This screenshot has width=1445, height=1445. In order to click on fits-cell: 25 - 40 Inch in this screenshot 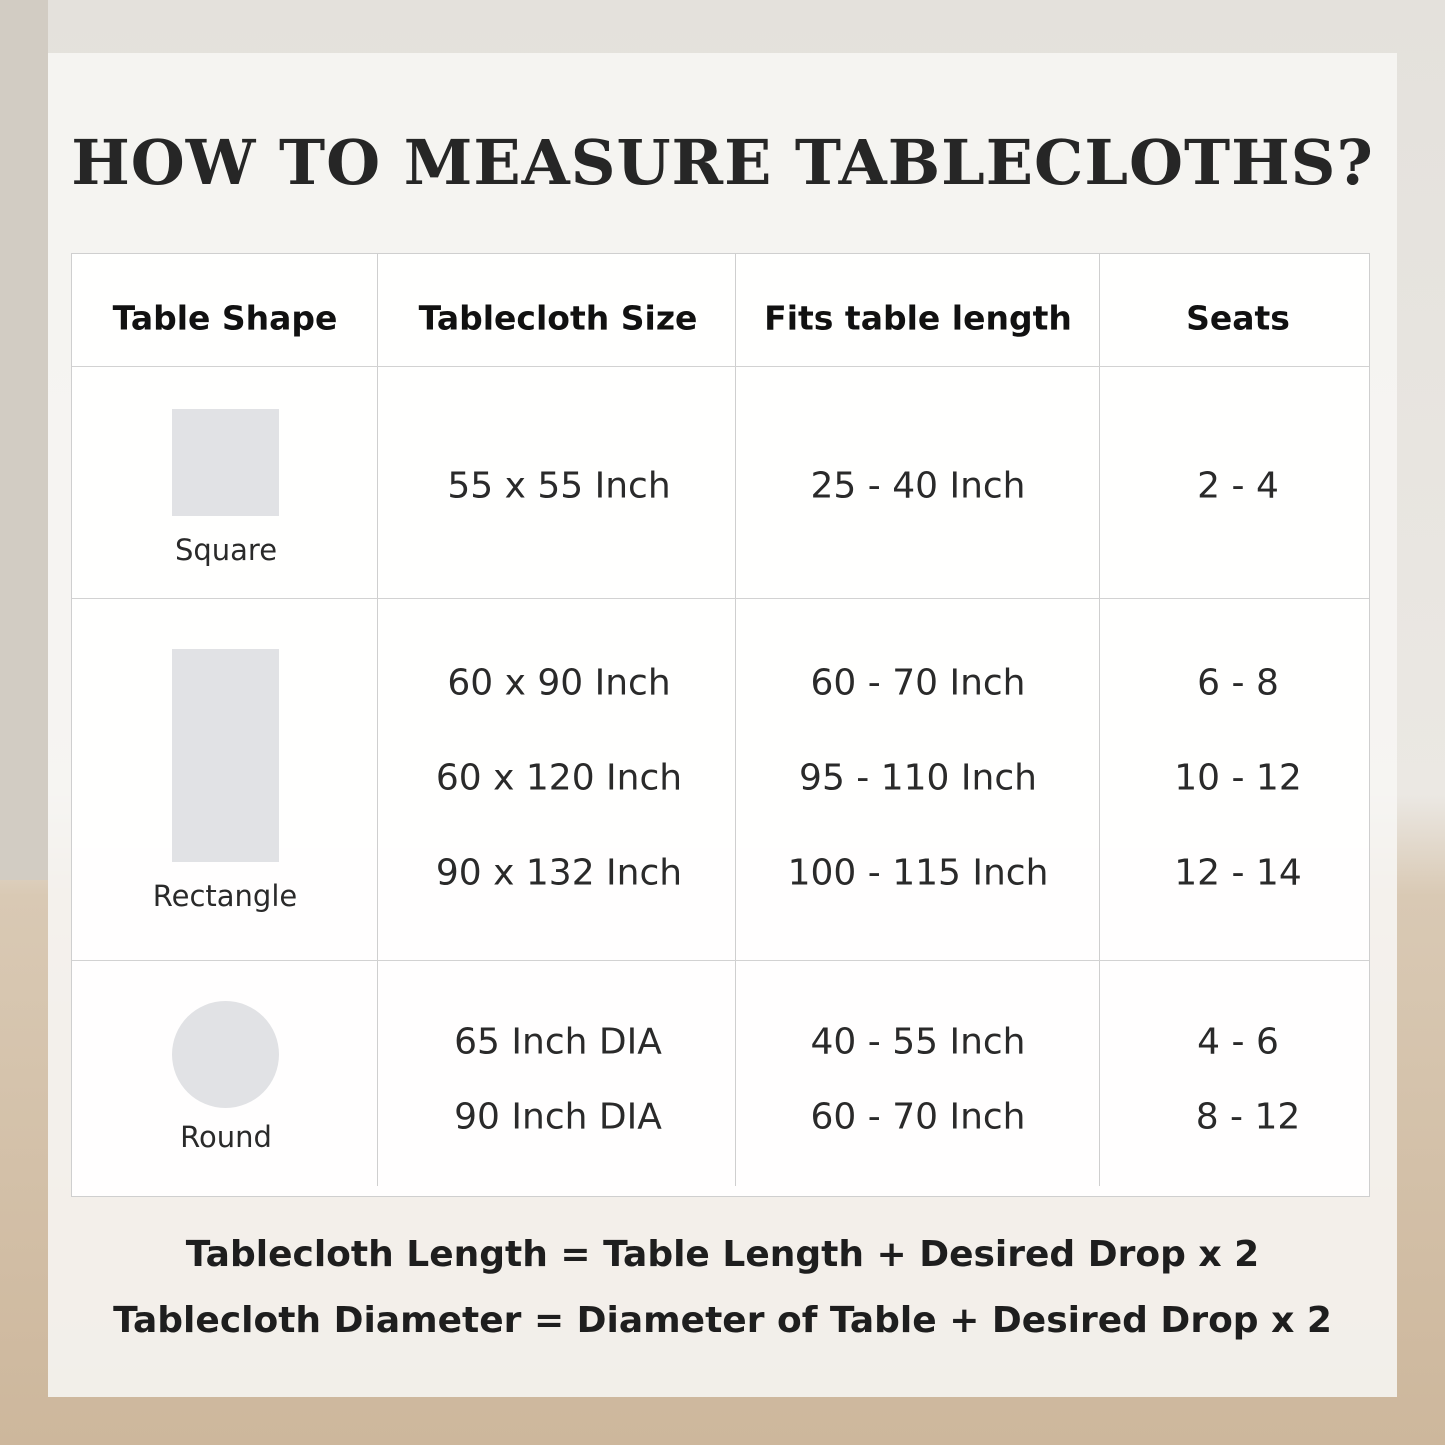, I will do `click(918, 486)`.